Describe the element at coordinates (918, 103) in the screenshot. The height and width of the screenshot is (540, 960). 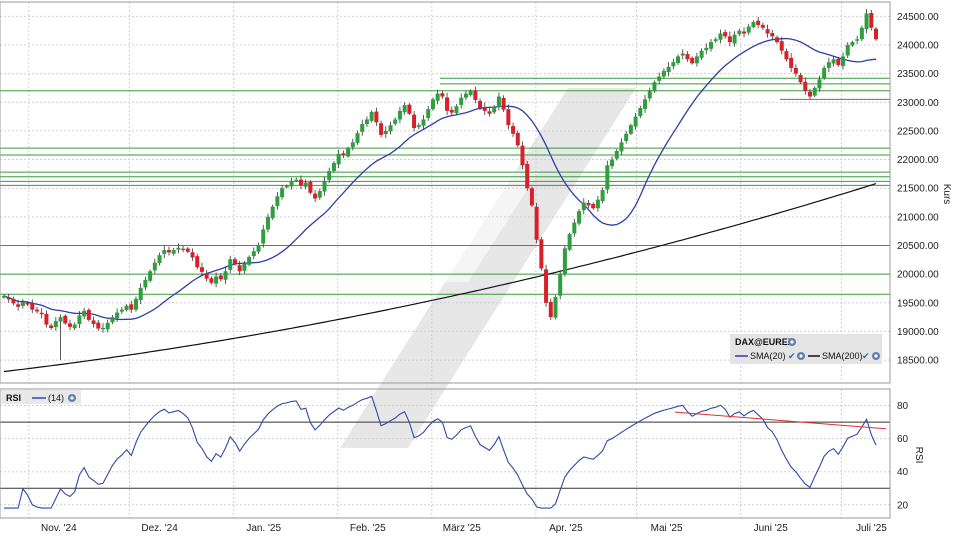
I see `price-tick-label: 23000.00` at that location.